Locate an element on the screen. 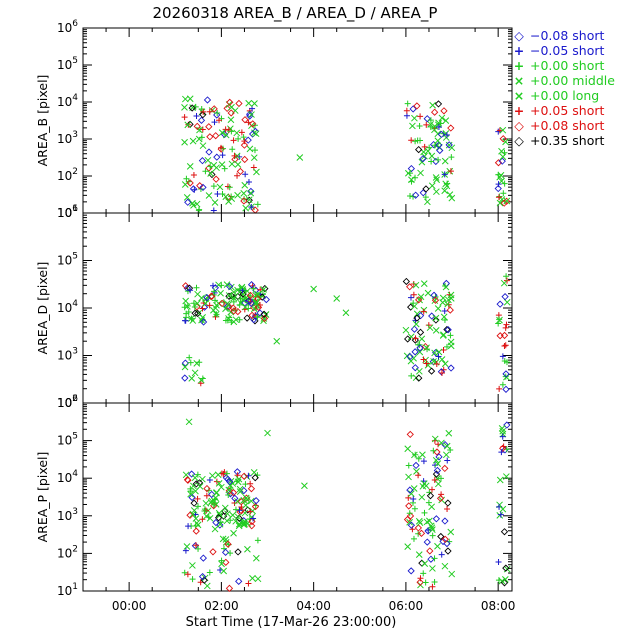 This screenshot has width=640, height=640. x-tick-label: 04:00 is located at coordinates (313, 606).